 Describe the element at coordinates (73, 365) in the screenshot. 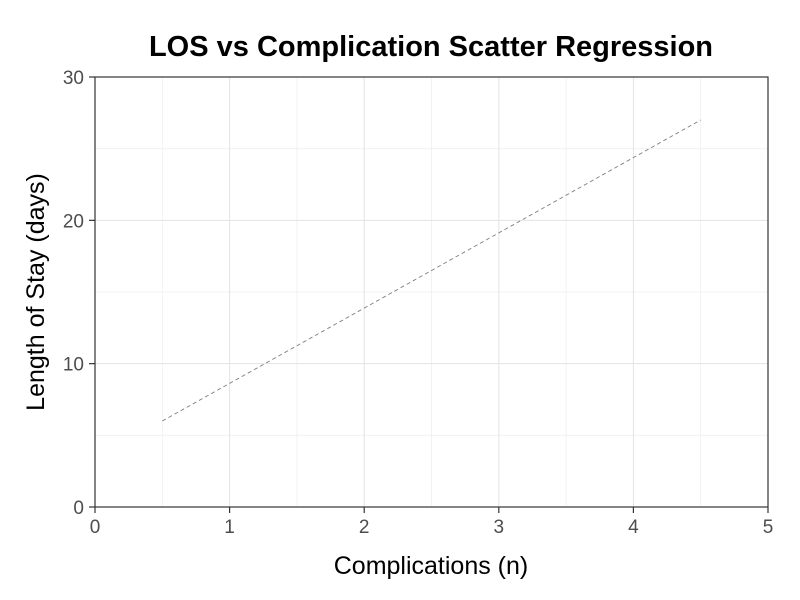

I see `y-tick-label: 10` at that location.